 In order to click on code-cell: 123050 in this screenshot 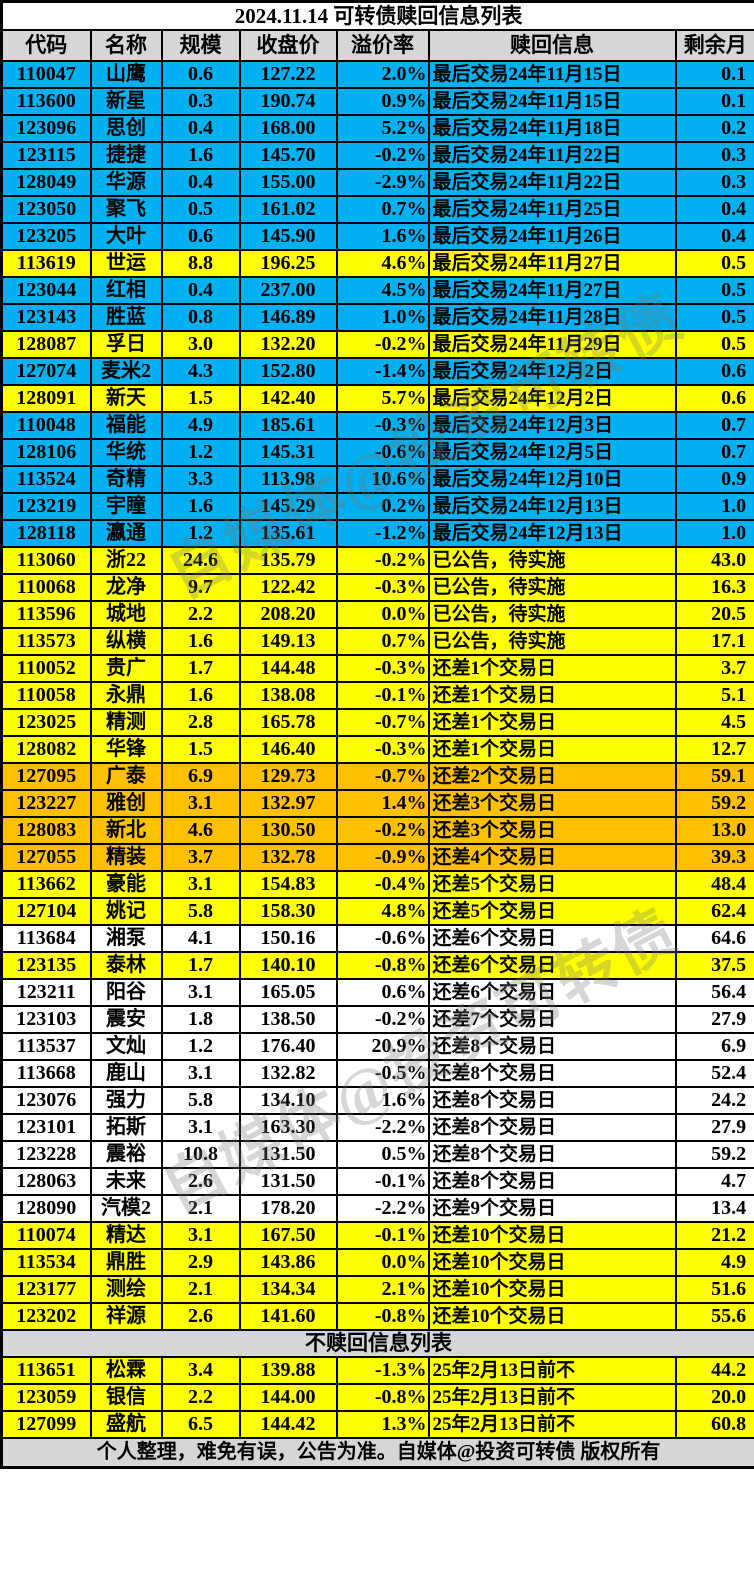, I will do `click(46, 209)`.